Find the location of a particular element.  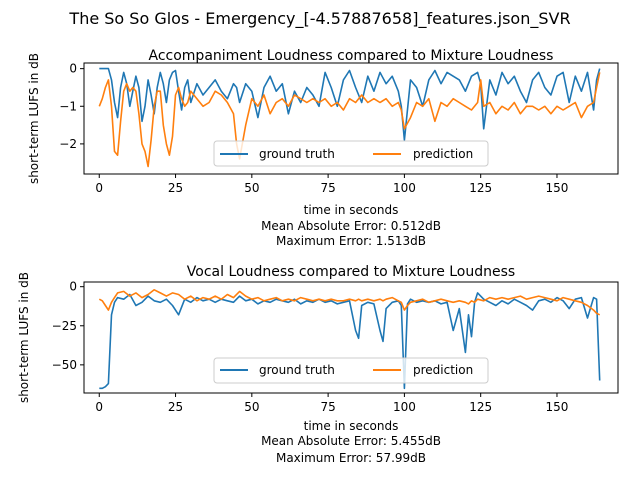

maximum-error: Maximum Error: 1.513dB is located at coordinates (351, 241).